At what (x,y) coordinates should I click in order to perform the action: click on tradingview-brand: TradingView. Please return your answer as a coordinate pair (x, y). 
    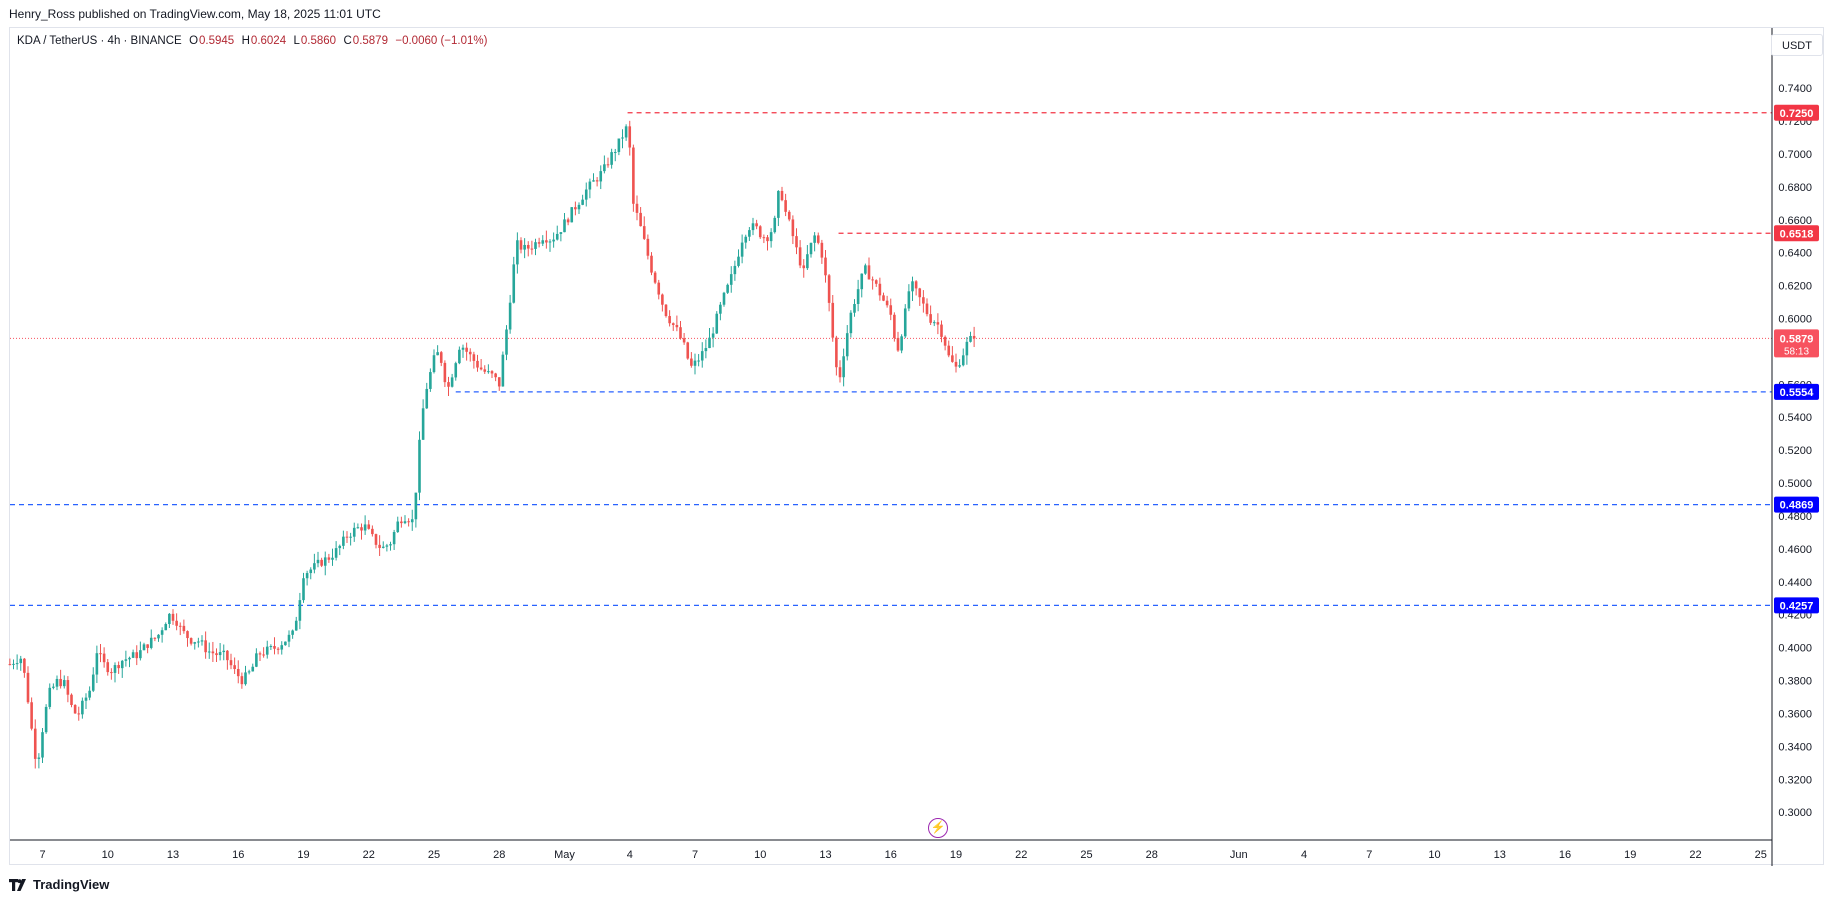
    Looking at the image, I should click on (59, 884).